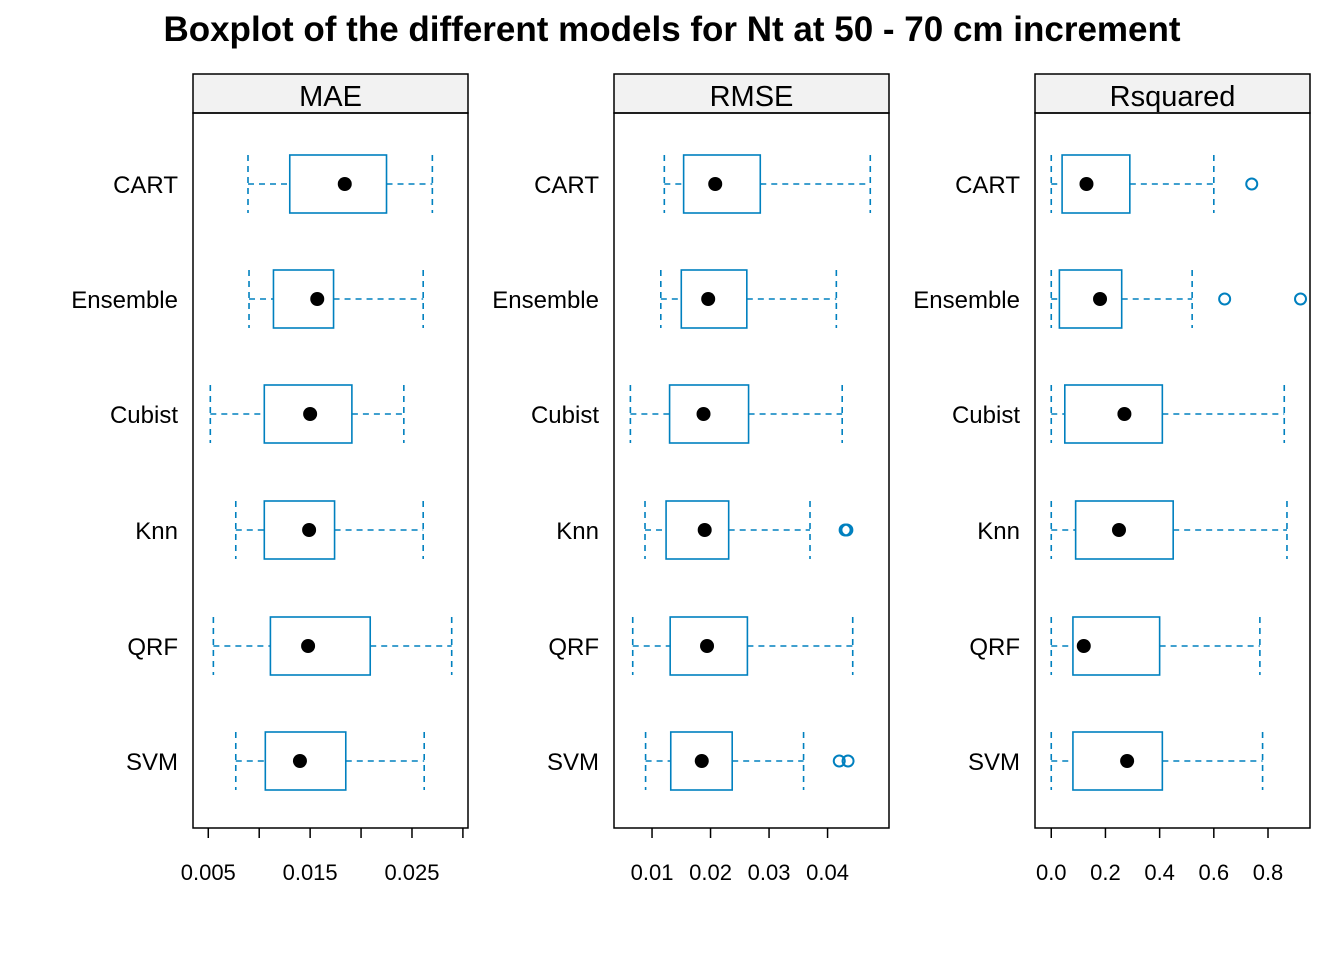  I want to click on tick-label: 0.0, so click(1051, 872).